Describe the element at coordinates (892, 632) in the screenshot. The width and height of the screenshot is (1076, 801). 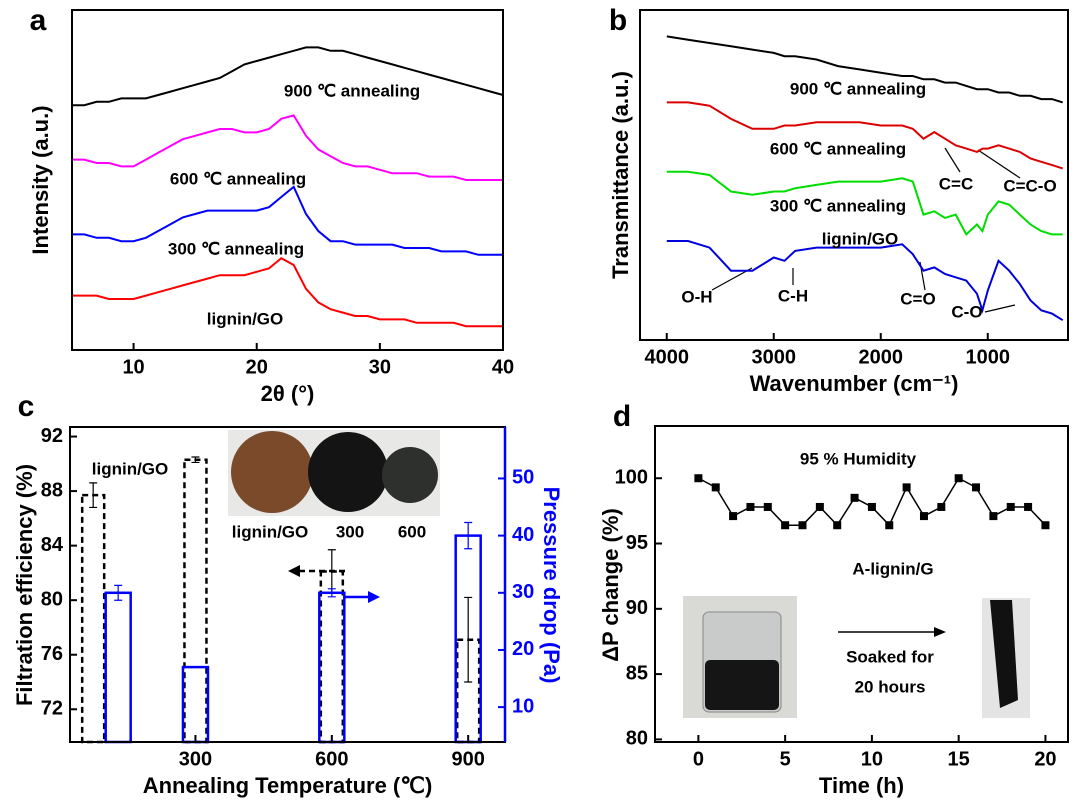
I see `soak-arrow` at that location.